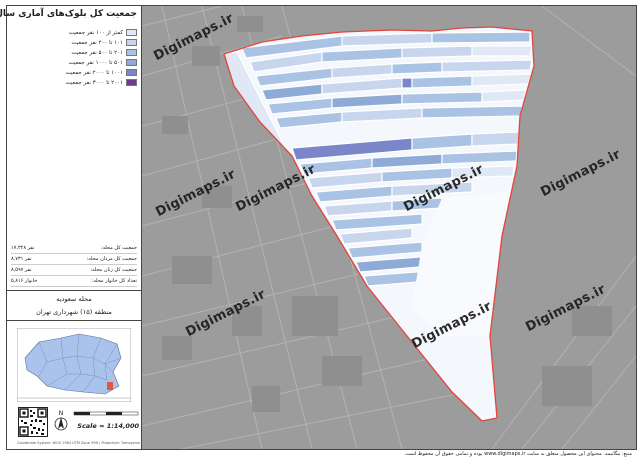 The height and width of the screenshot is (461, 643). I want to click on stat-value: ۸,۷۳۱ نفر, so click(21, 259).